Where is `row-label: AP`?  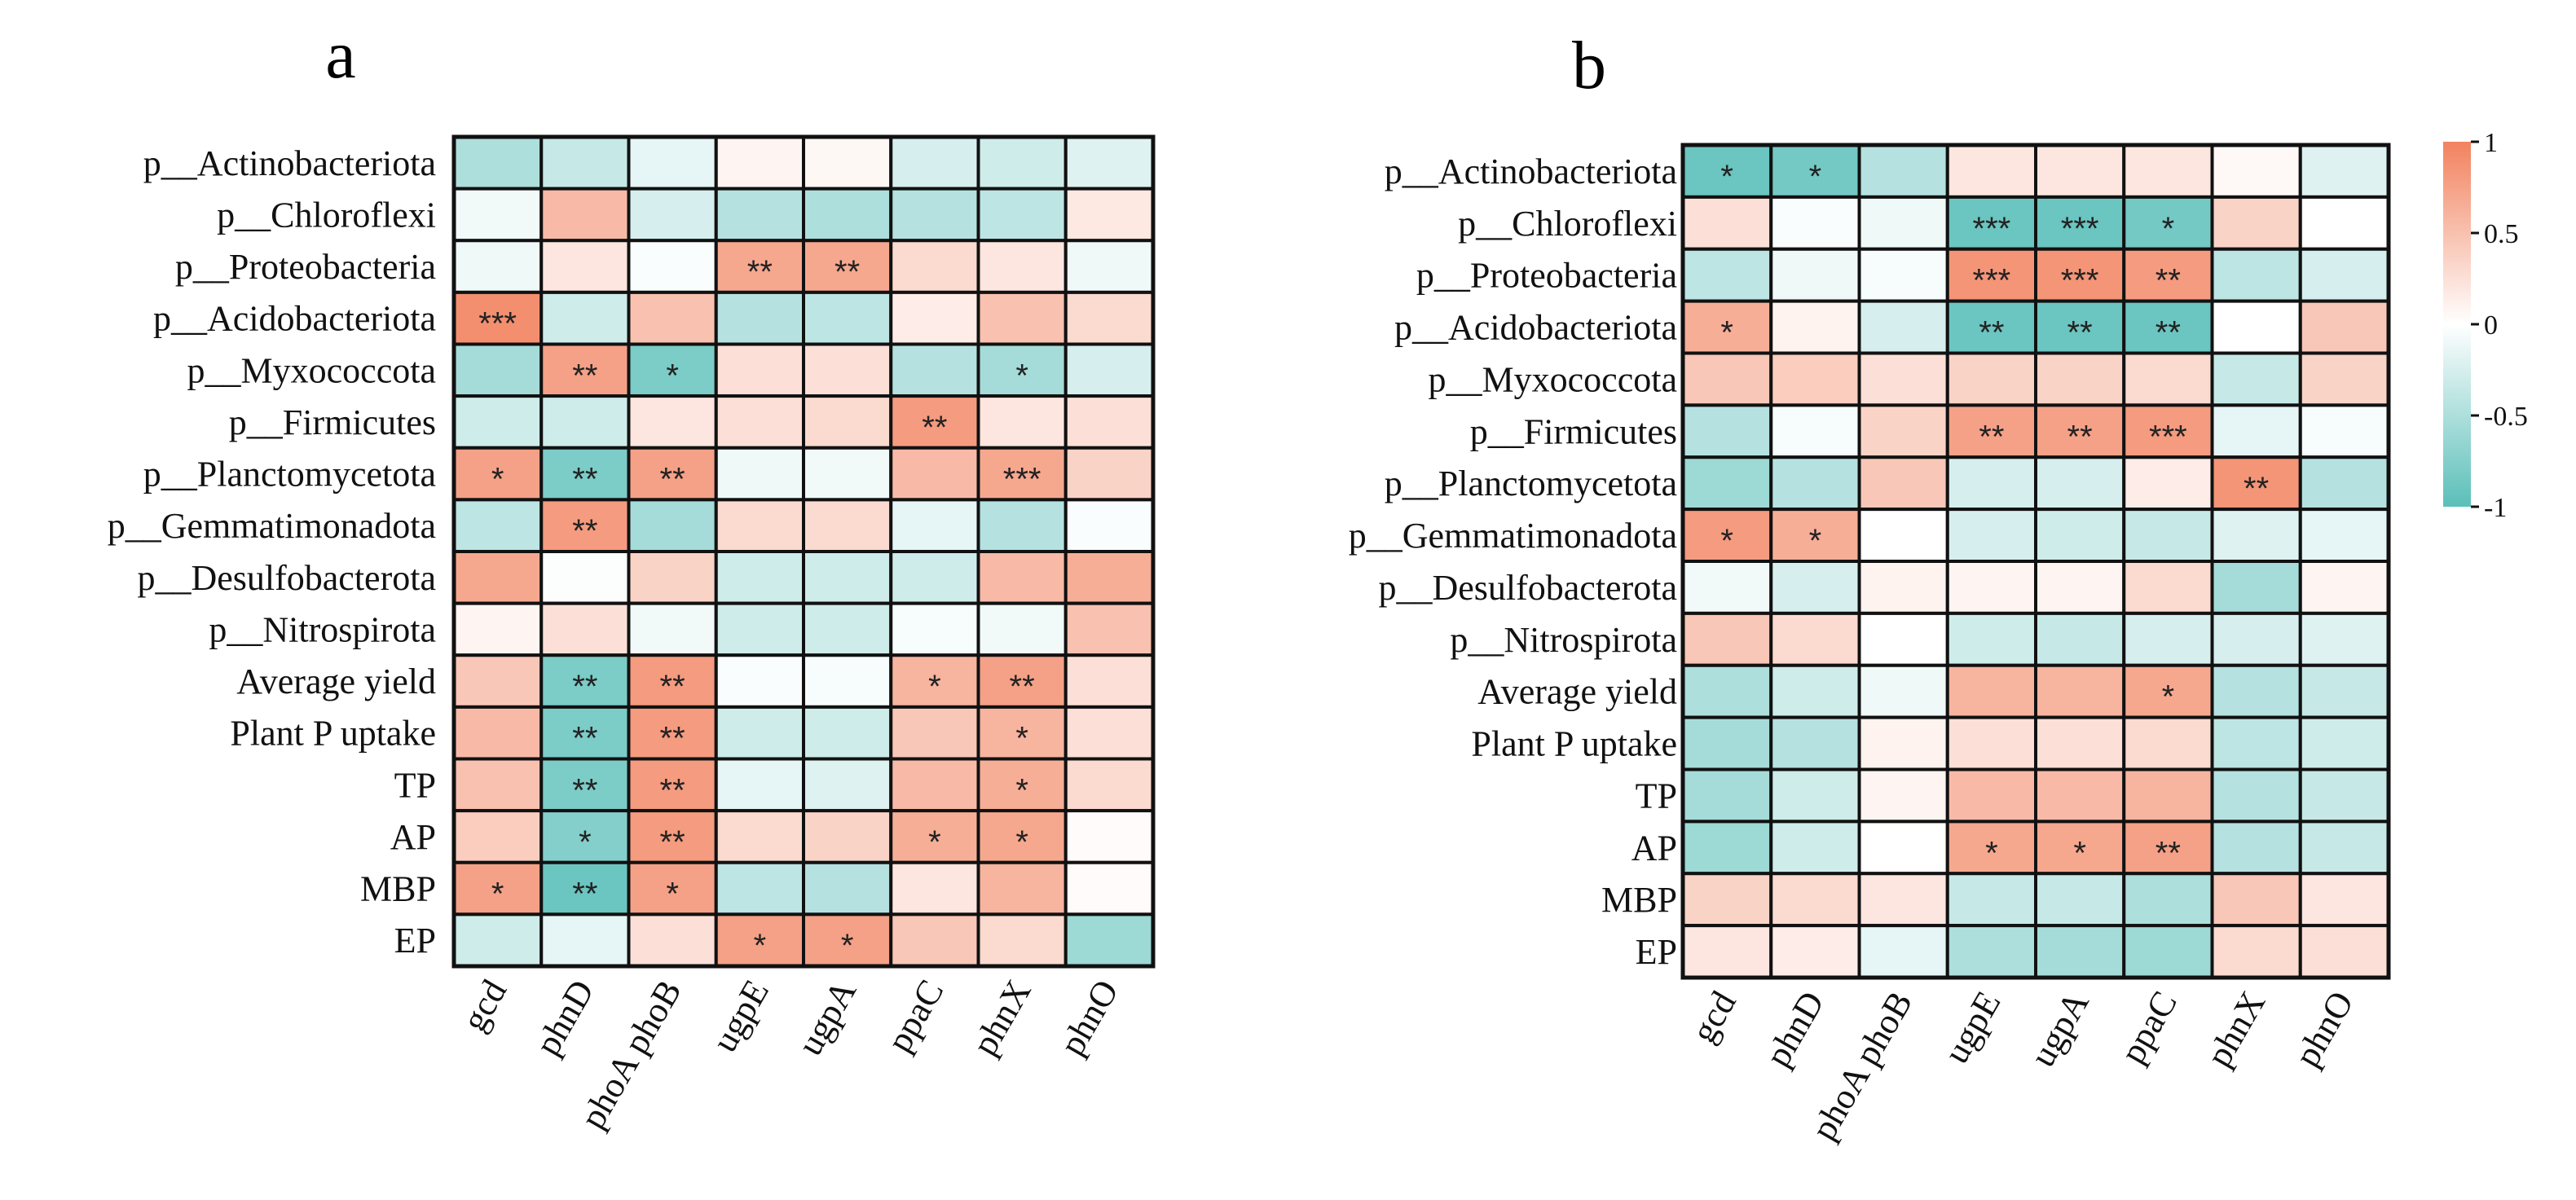
row-label: AP is located at coordinates (1654, 848).